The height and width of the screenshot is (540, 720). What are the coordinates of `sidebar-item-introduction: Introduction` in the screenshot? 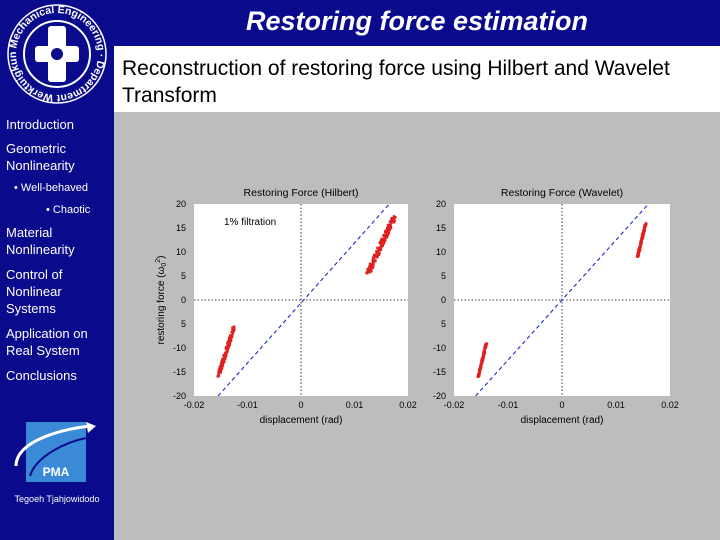 It's located at (40, 124).